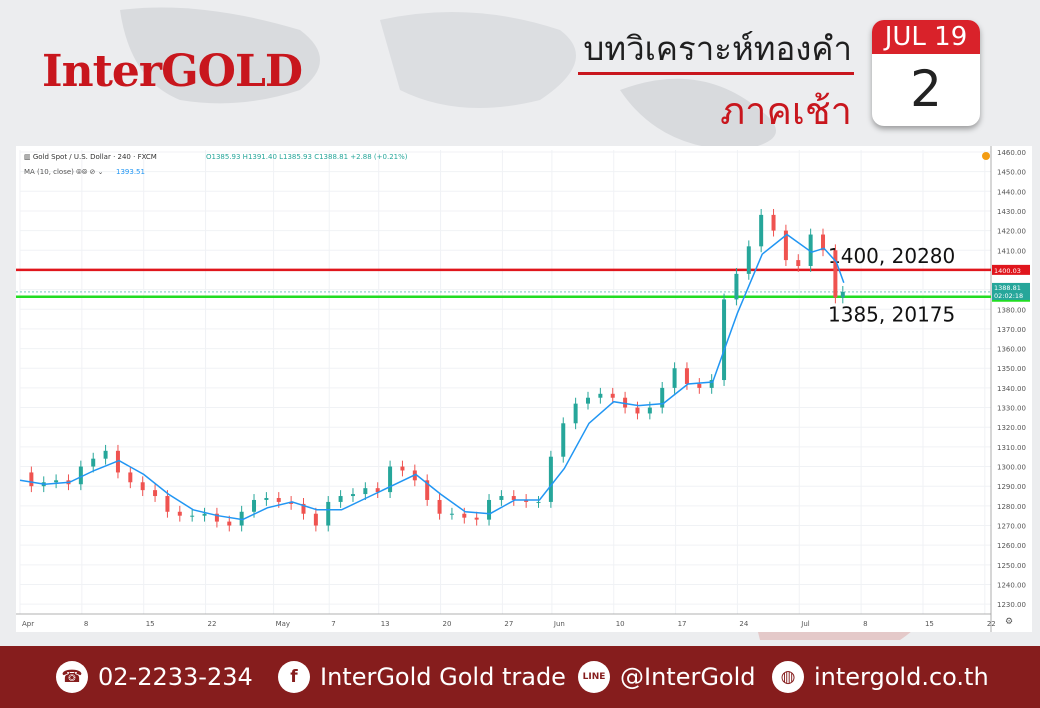 This screenshot has height=708, width=1040. I want to click on title-underline, so click(716, 73).